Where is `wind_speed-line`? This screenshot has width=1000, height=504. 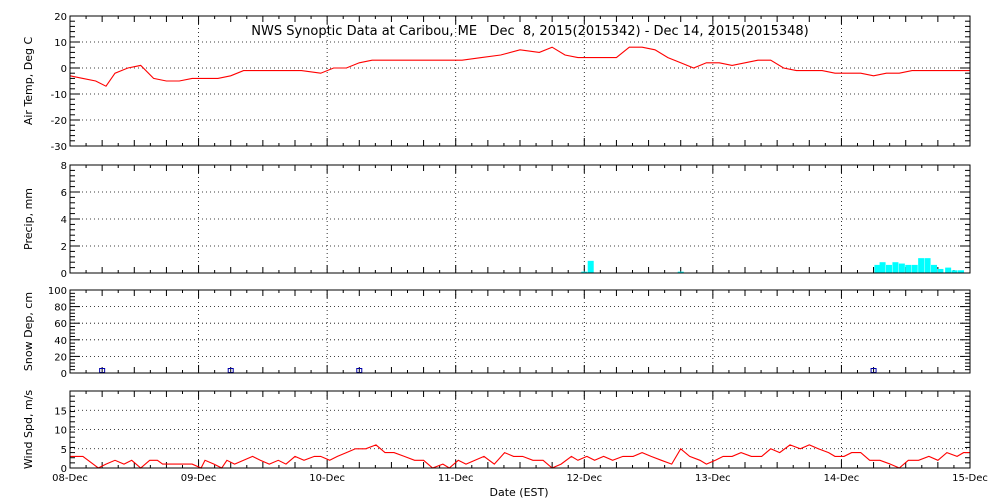 wind_speed-line is located at coordinates (520, 456).